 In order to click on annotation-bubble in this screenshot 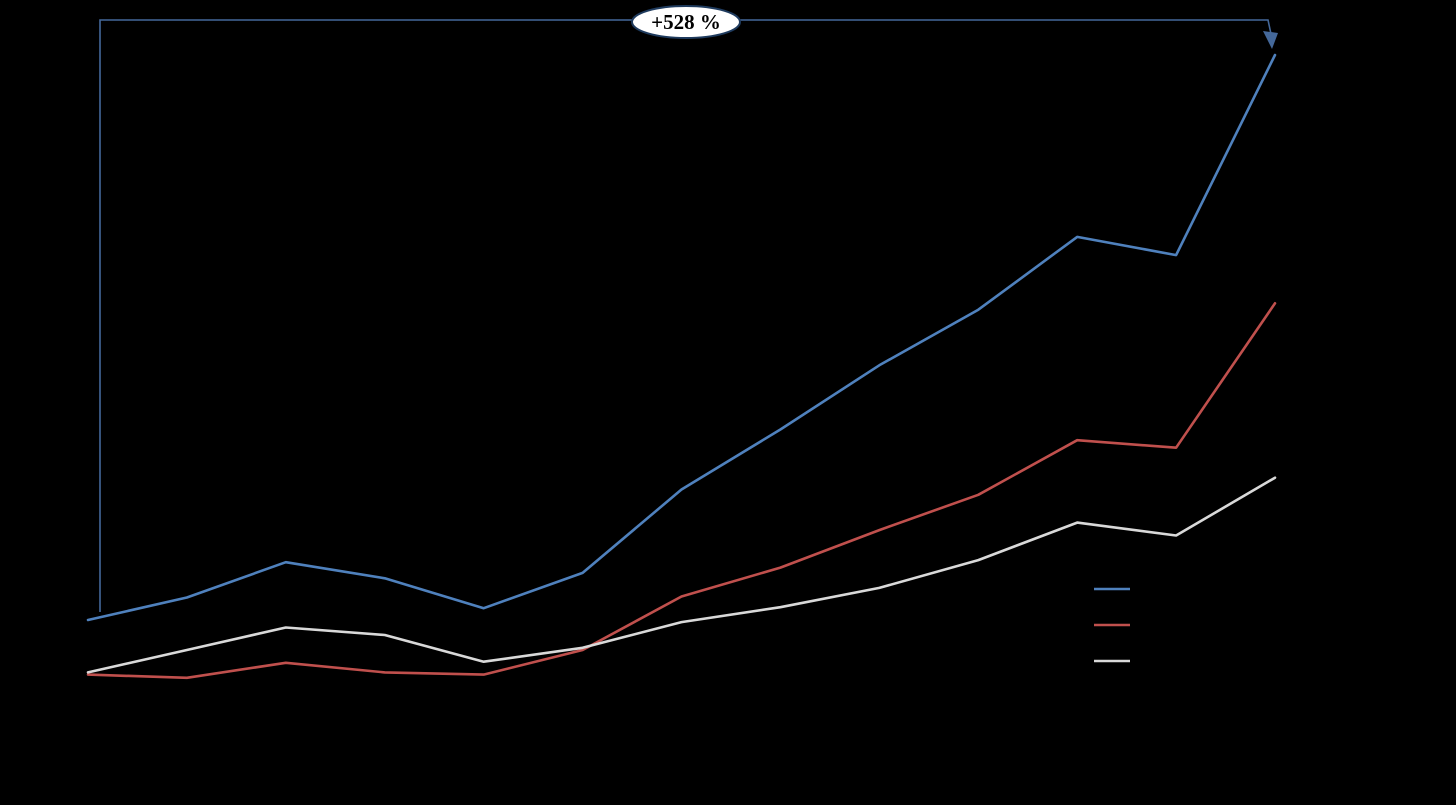, I will do `click(686, 22)`.